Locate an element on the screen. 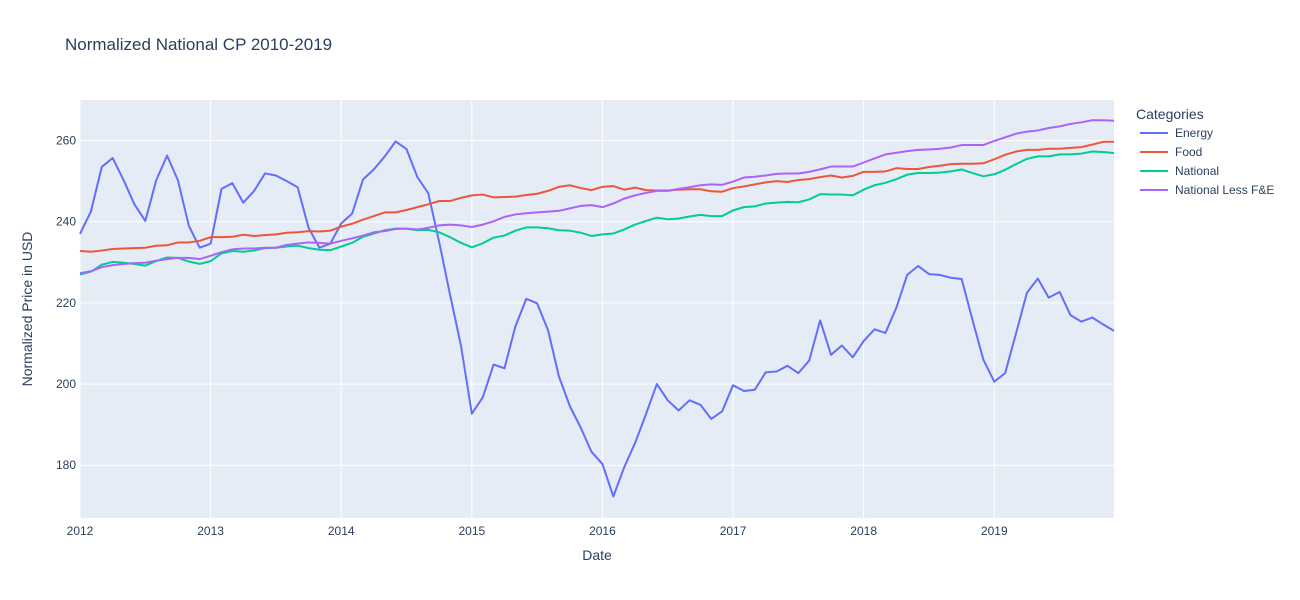 The width and height of the screenshot is (1300, 600). y-axis-ticks: 180 200 220 240 260 is located at coordinates (66, 303).